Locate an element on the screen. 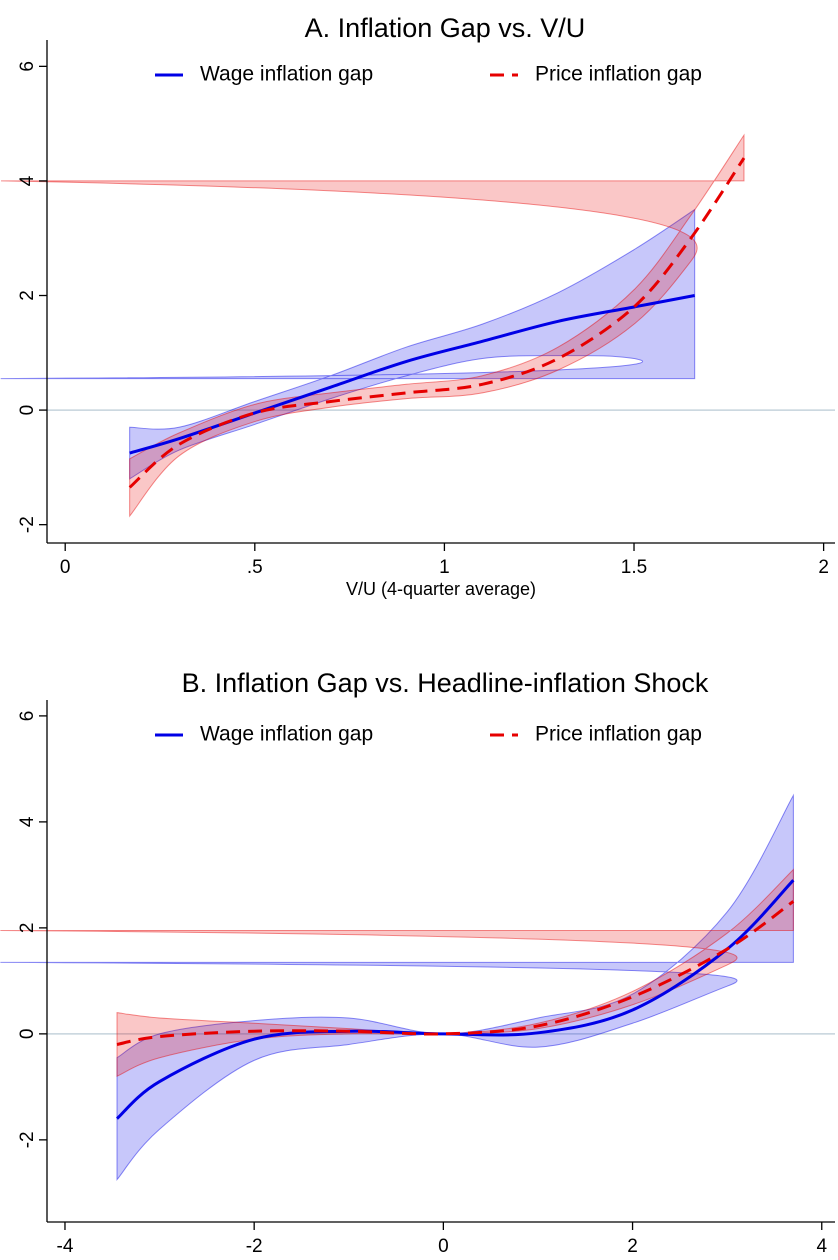 The height and width of the screenshot is (1260, 838). x-tick-label: 1 is located at coordinates (444, 567).